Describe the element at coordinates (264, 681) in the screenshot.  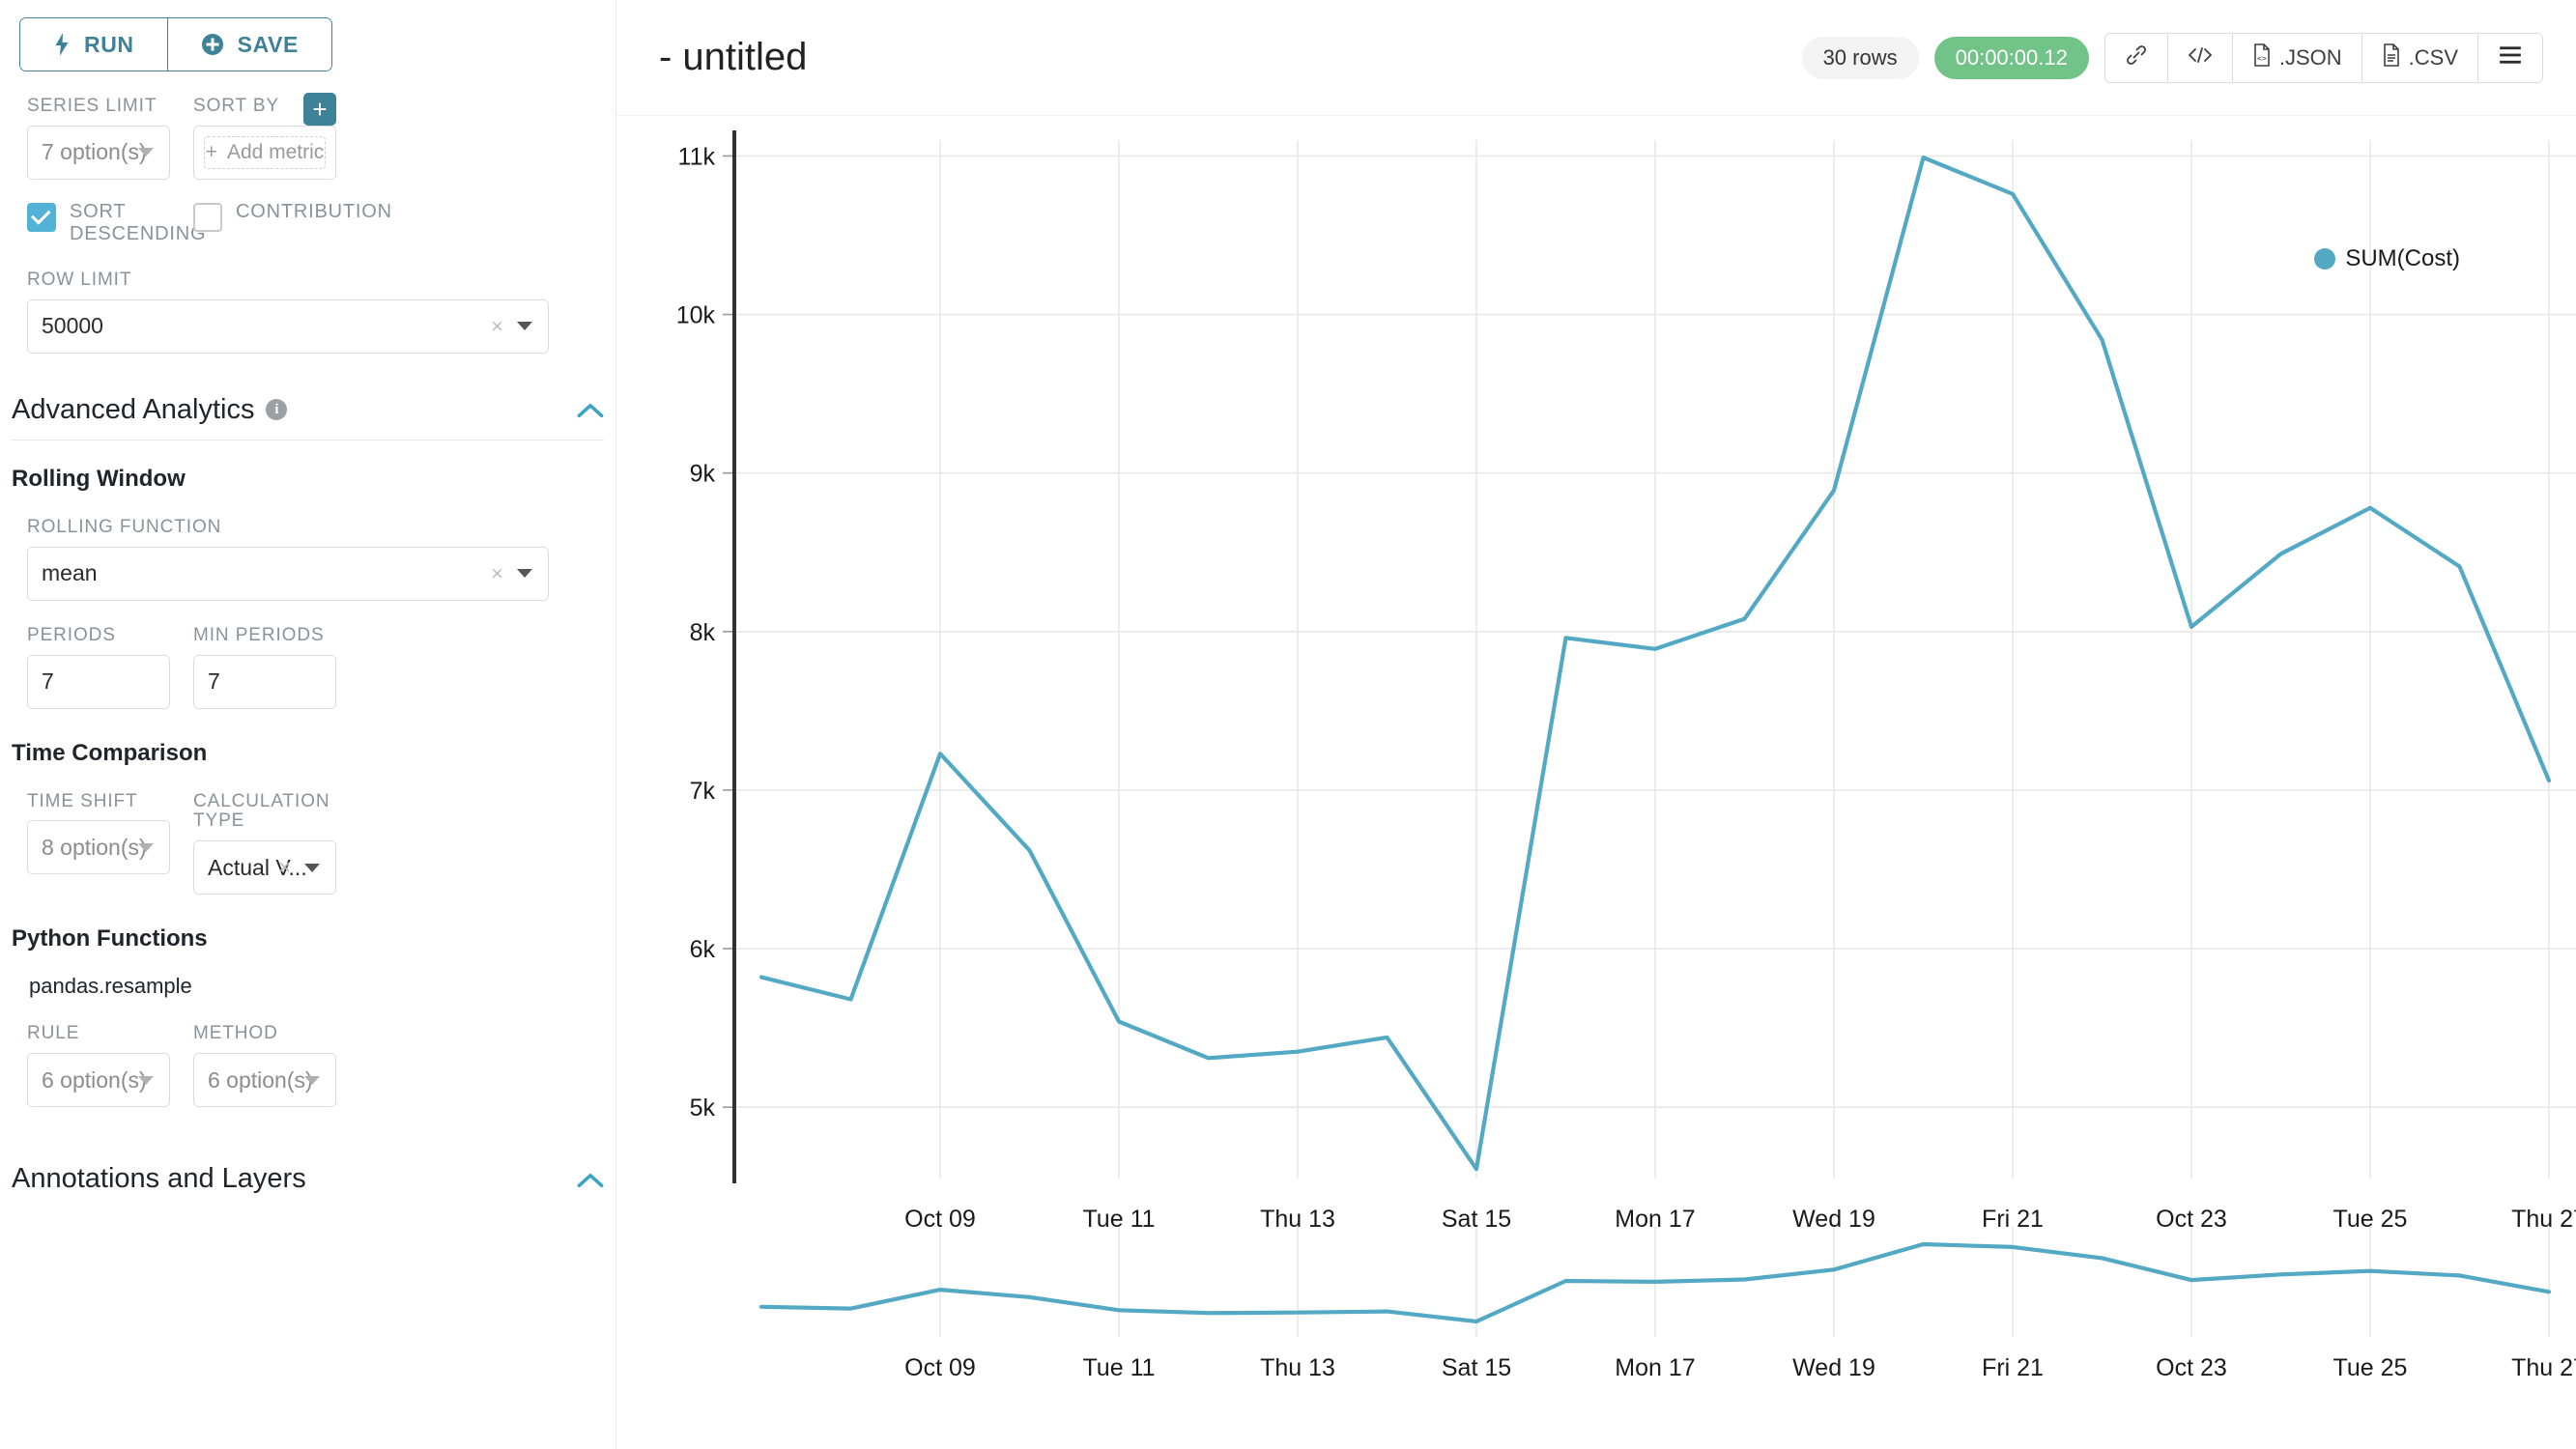
I see `min-periods-input: 7` at that location.